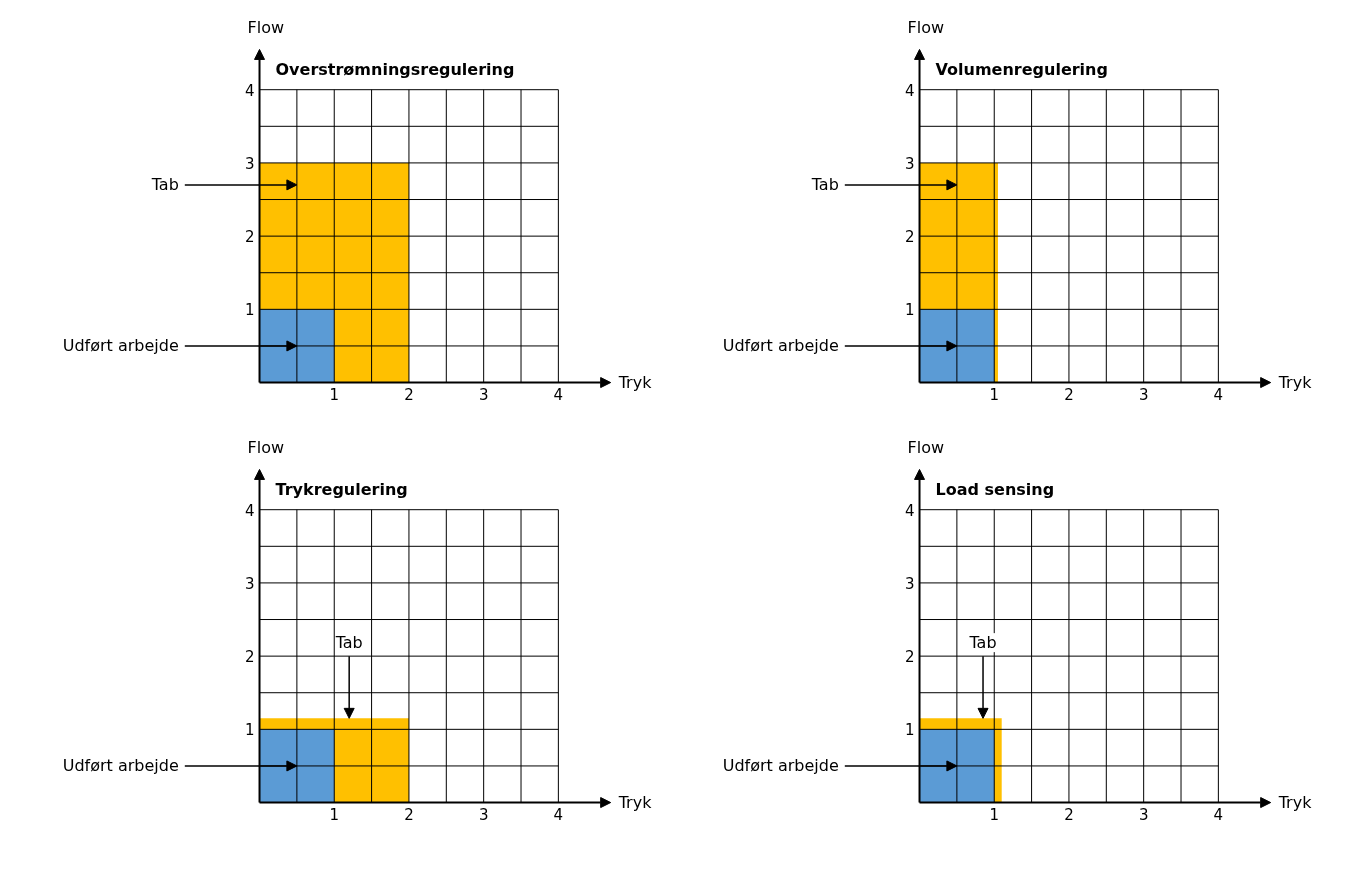  Describe the element at coordinates (995, 490) in the screenshot. I see `text: Load sensing` at that location.